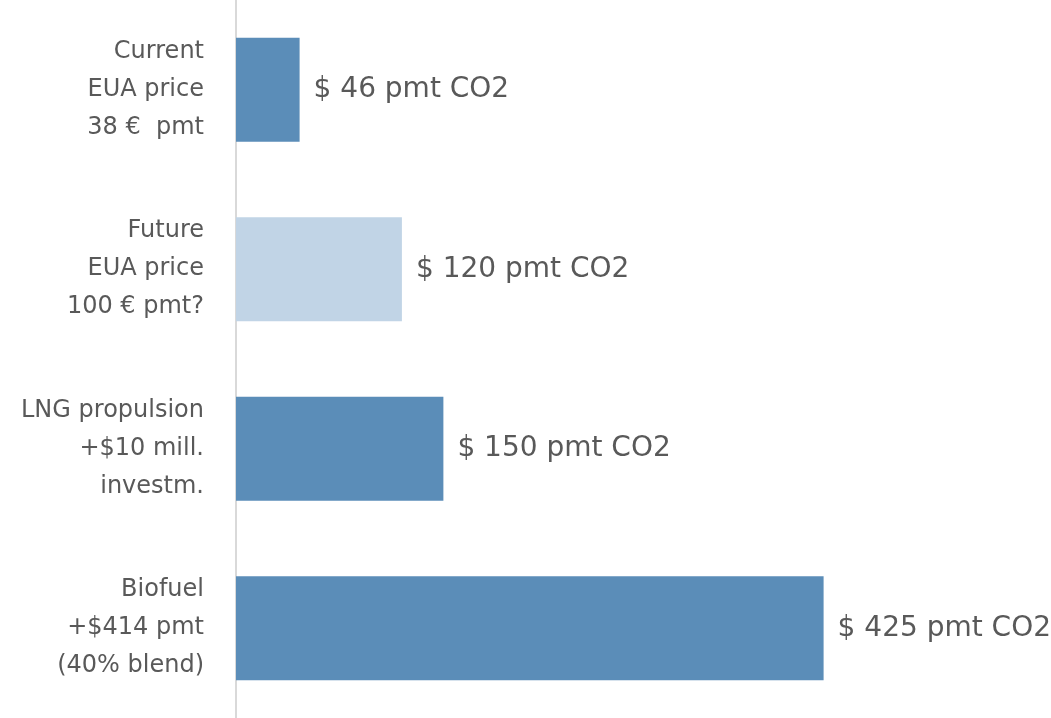 This screenshot has height=718, width=1051. I want to click on data-label: $ 425 pmt CO2, so click(944, 626).